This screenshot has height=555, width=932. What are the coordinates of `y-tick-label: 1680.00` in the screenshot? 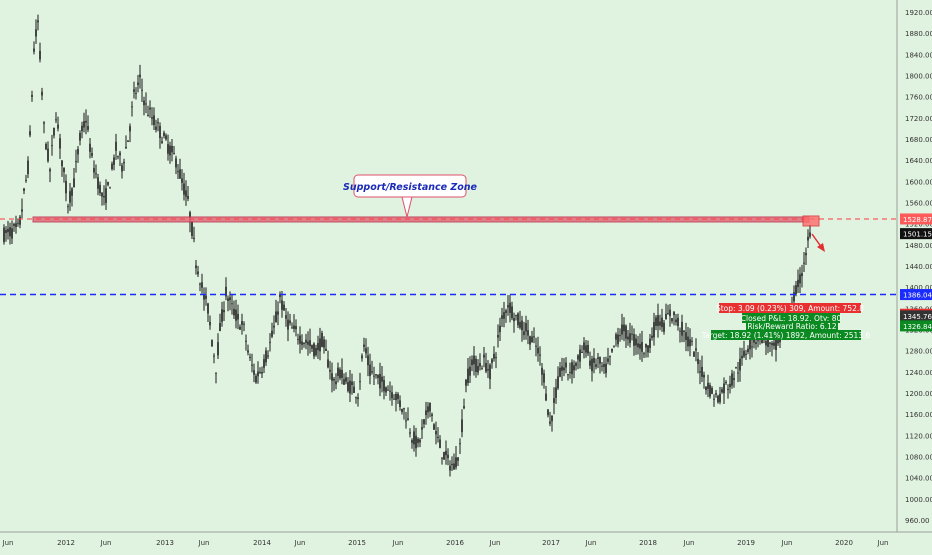 It's located at (918, 140).